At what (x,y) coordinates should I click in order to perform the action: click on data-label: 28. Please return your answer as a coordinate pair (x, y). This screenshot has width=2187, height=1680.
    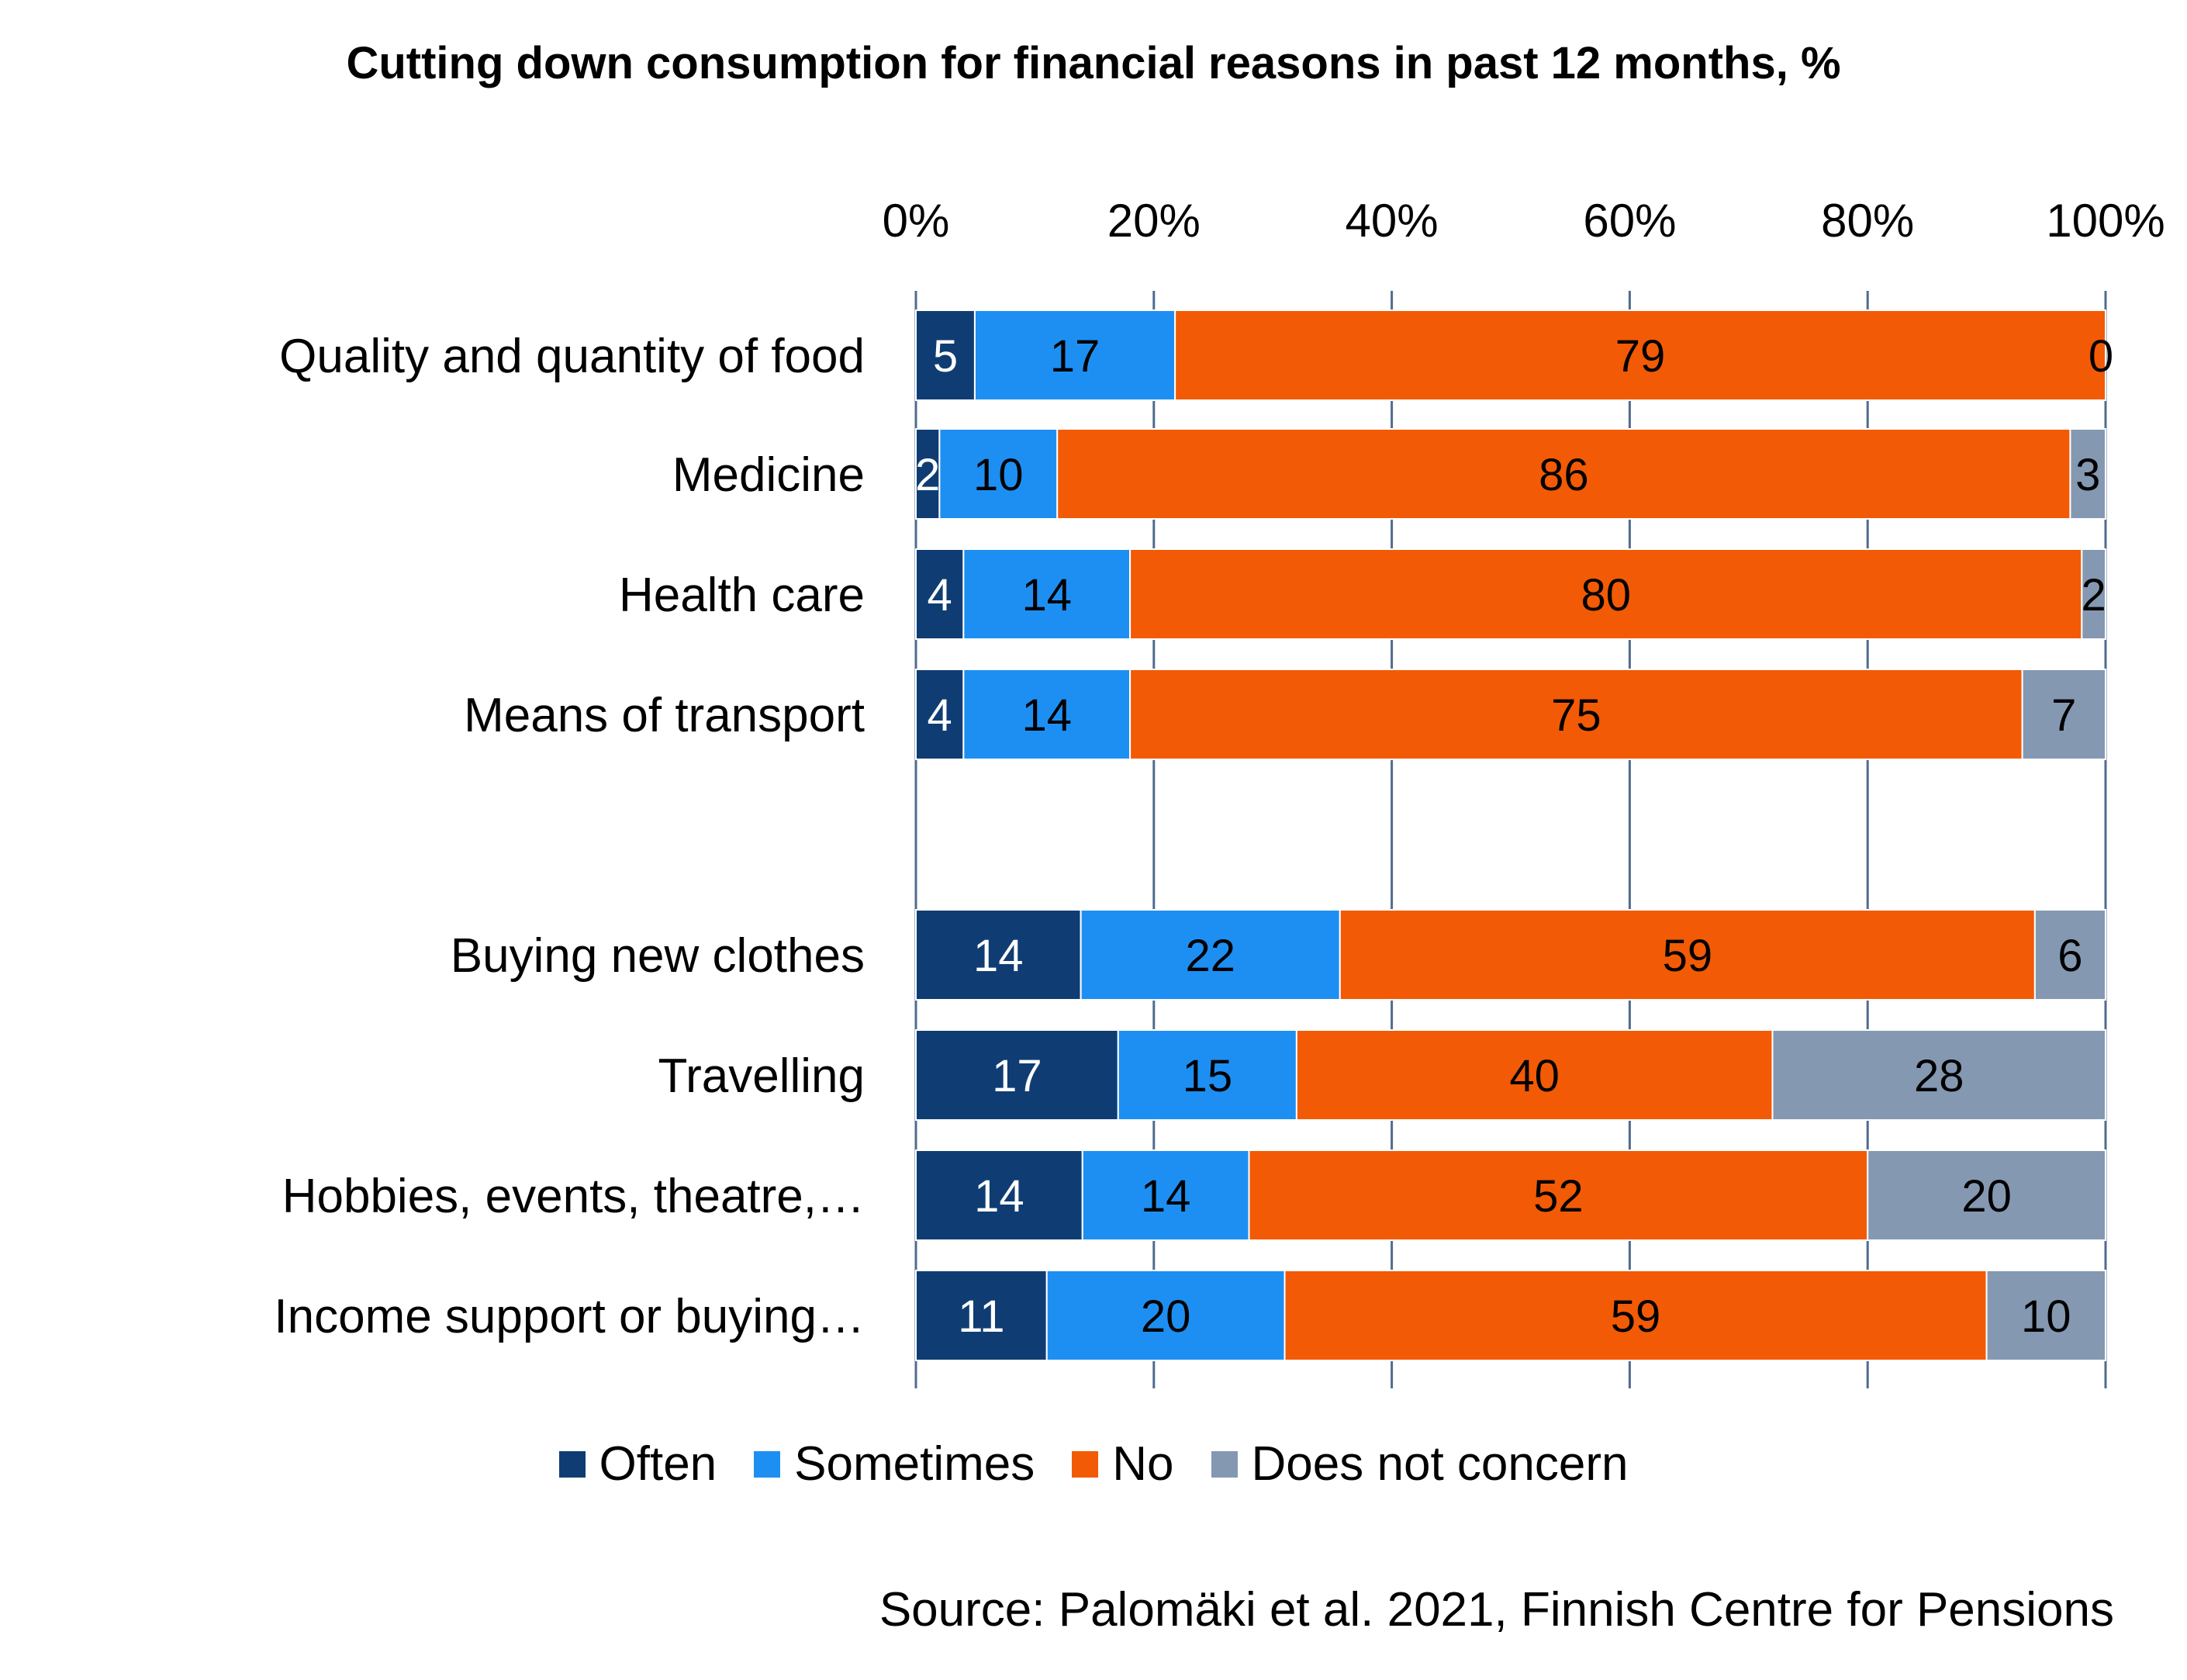
    Looking at the image, I should click on (1939, 1076).